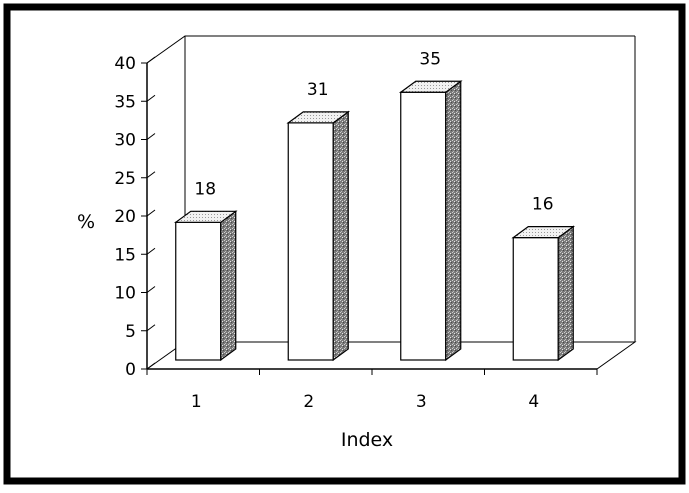 Image resolution: width=689 pixels, height=493 pixels. I want to click on value-label: 16, so click(543, 205).